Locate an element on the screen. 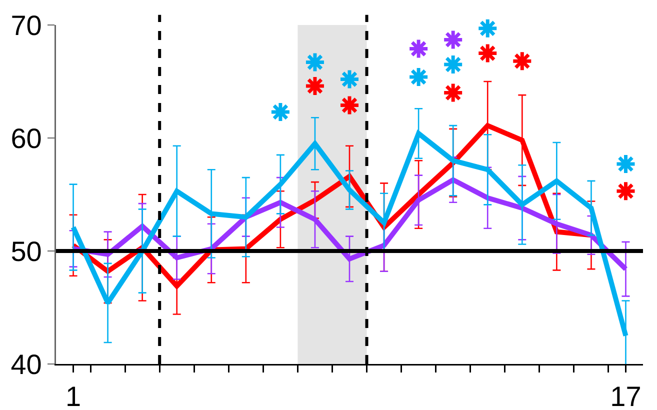 This screenshot has height=410, width=657. y-tick-label: 70 is located at coordinates (26, 25).